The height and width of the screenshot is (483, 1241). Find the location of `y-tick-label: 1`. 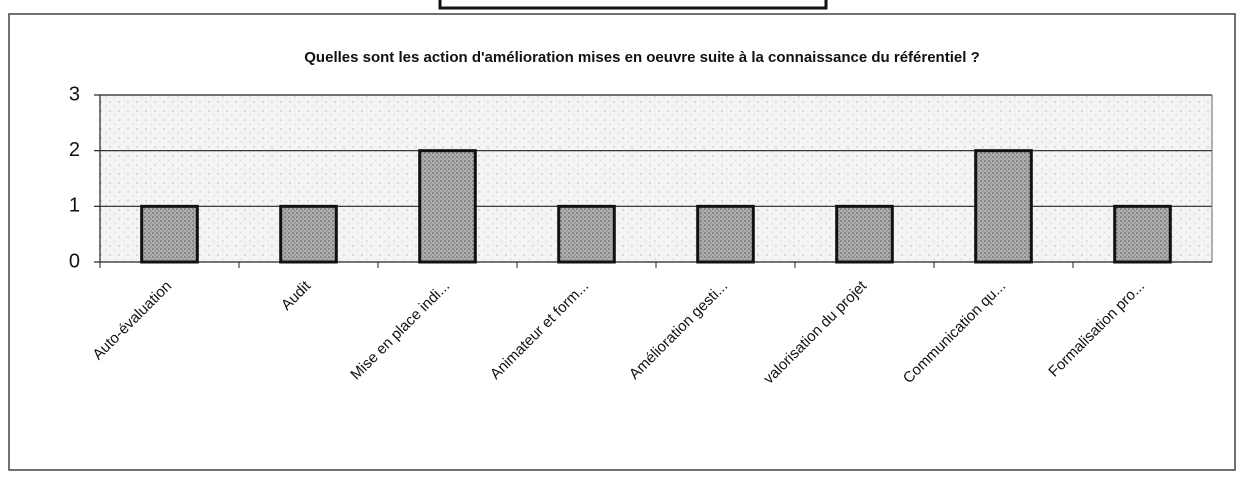

y-tick-label: 1 is located at coordinates (74, 206).